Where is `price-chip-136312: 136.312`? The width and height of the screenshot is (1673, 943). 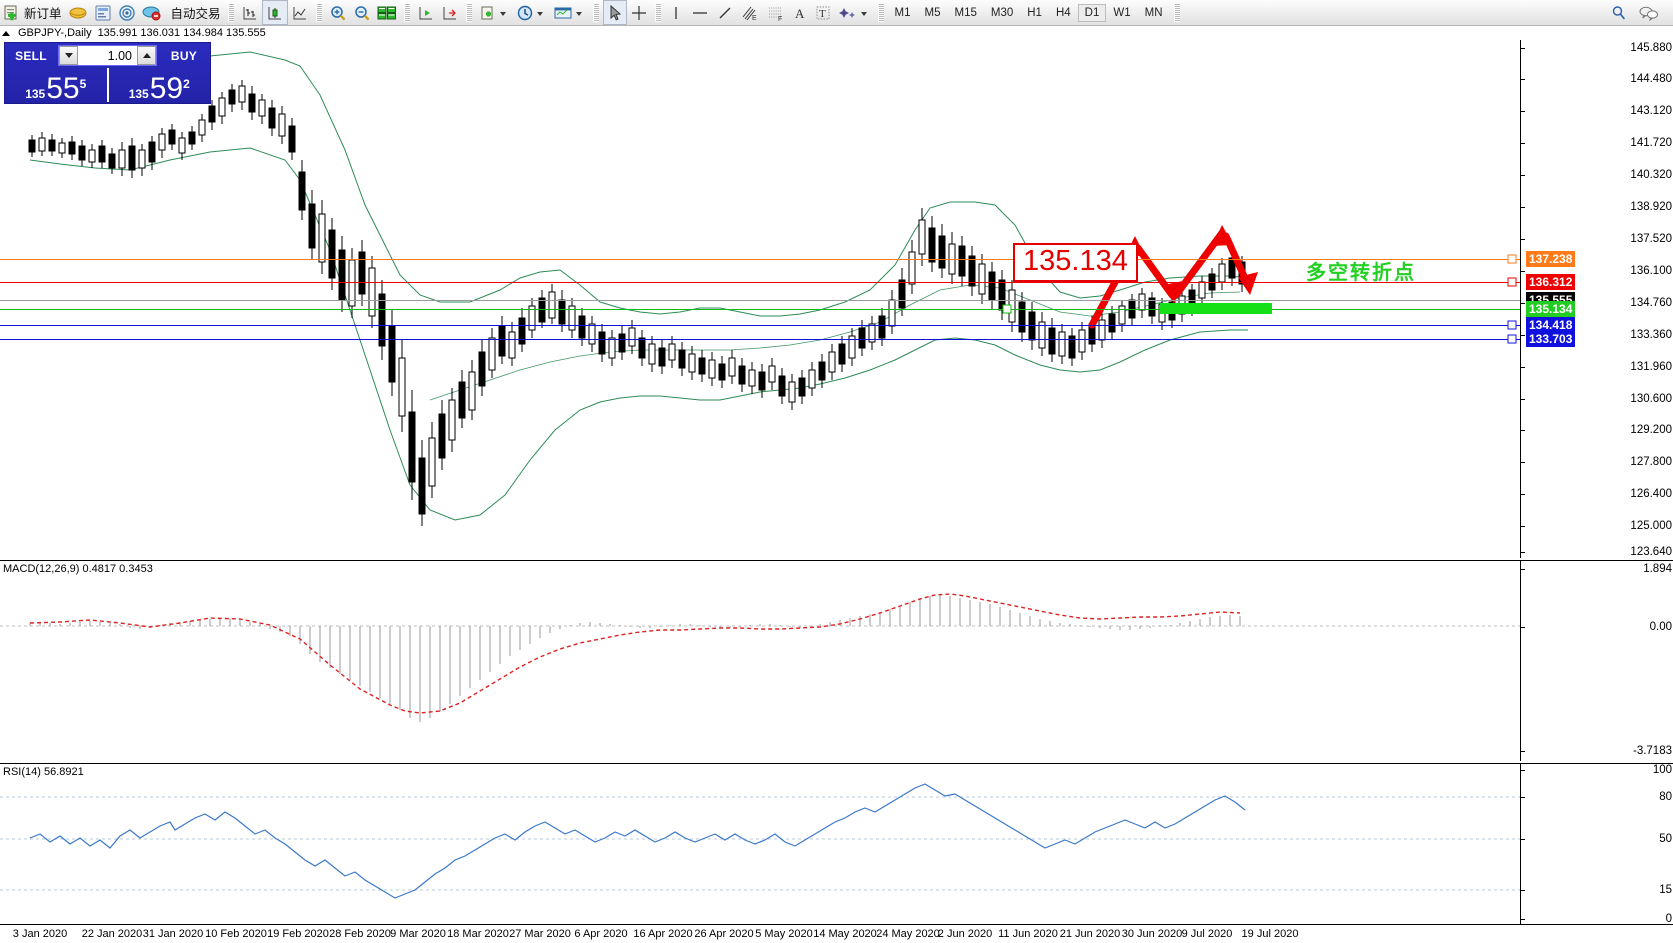
price-chip-136312: 136.312 is located at coordinates (1551, 282).